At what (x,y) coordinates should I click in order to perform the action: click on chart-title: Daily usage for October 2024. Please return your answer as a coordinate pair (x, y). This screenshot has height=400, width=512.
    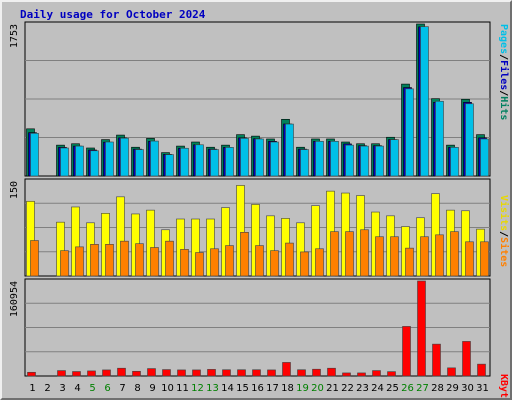
    Looking at the image, I should click on (113, 14).